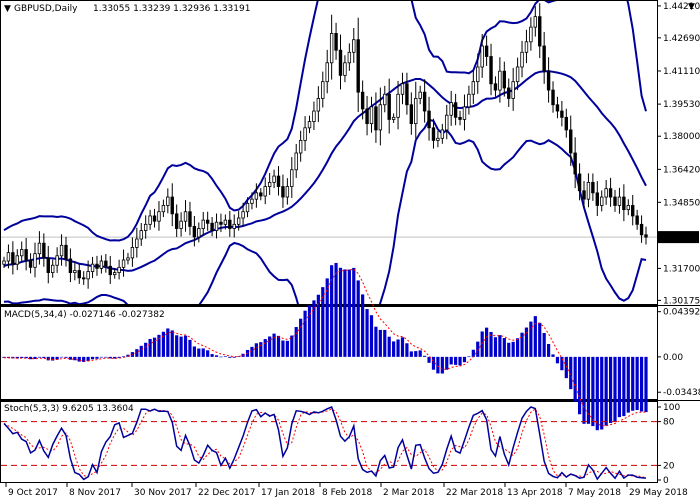  Describe the element at coordinates (681, 170) in the screenshot. I see `price-tick-label: 1.36420` at that location.